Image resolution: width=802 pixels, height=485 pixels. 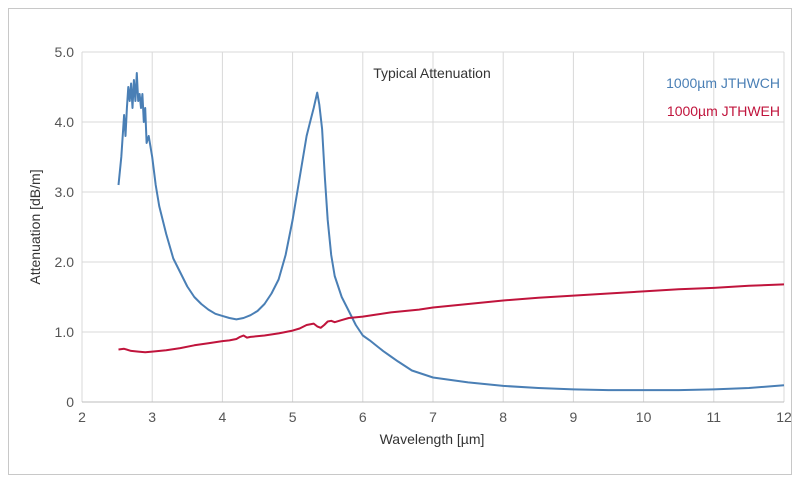 What do you see at coordinates (223, 417) in the screenshot?
I see `x-tick-label: 4` at bounding box center [223, 417].